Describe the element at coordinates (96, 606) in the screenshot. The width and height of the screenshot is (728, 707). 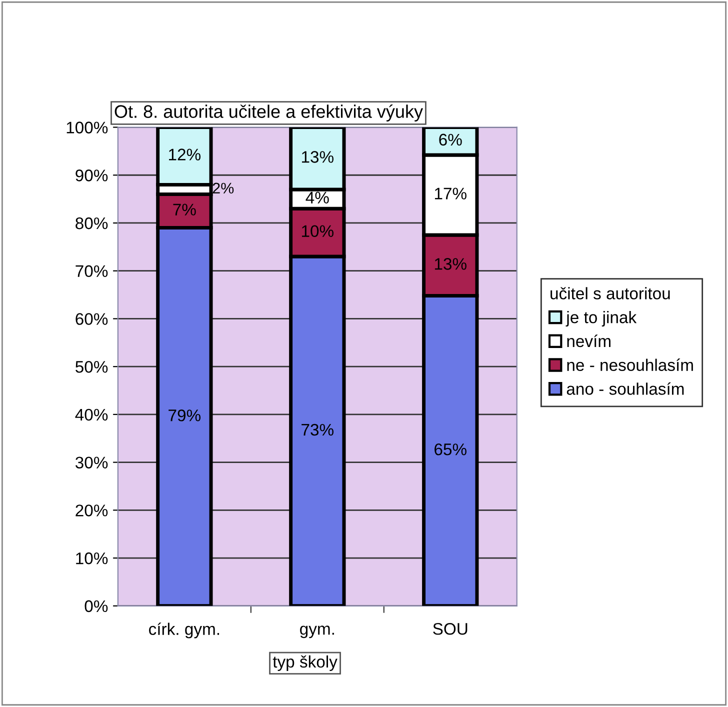
I see `y-tick-label: 0%` at that location.